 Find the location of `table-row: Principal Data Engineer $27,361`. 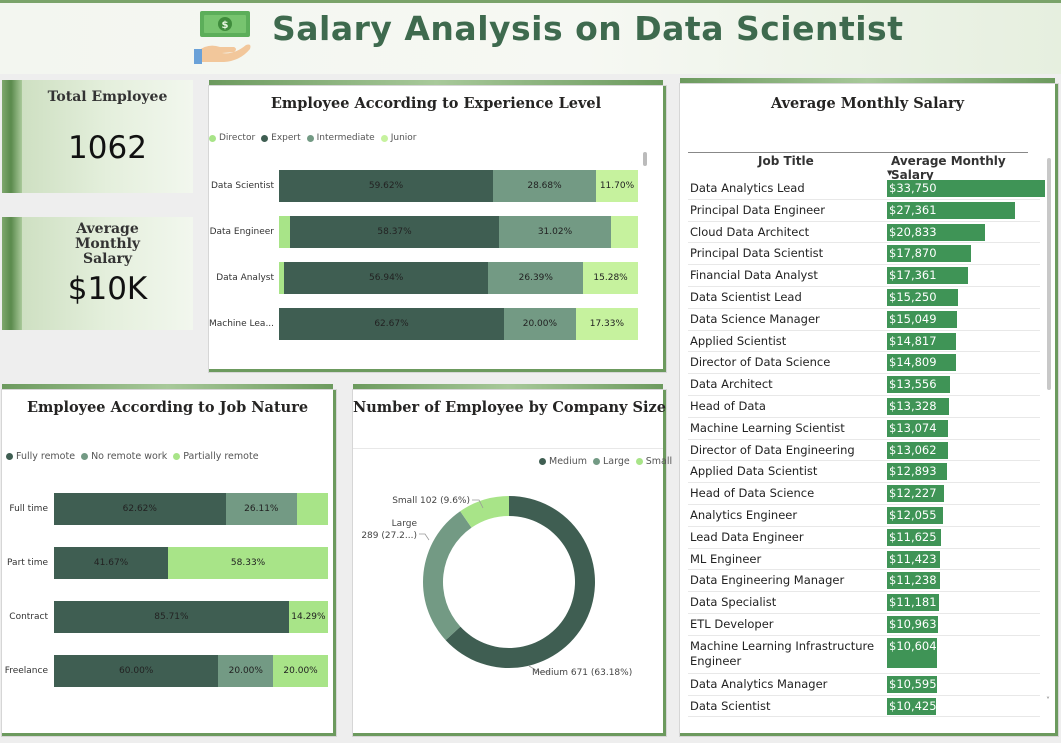

table-row: Principal Data Engineer $27,361 is located at coordinates (864, 211).